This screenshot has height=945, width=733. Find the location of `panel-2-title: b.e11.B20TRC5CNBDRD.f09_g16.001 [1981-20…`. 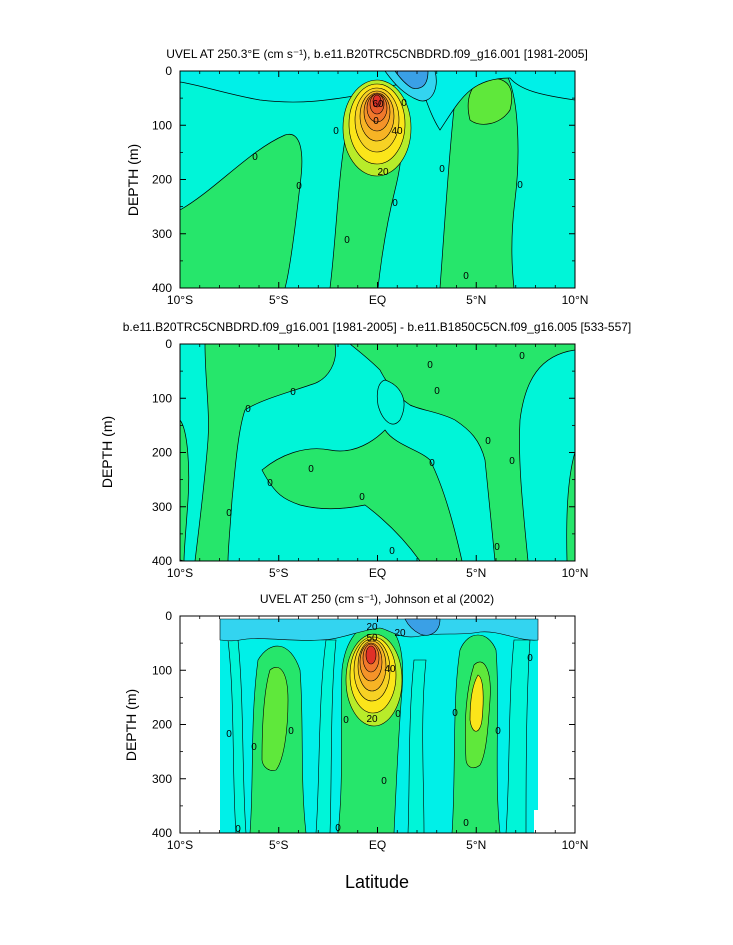

panel-2-title: b.e11.B20TRC5CNBDRD.f09_g16.001 [1981-20… is located at coordinates (377, 327).